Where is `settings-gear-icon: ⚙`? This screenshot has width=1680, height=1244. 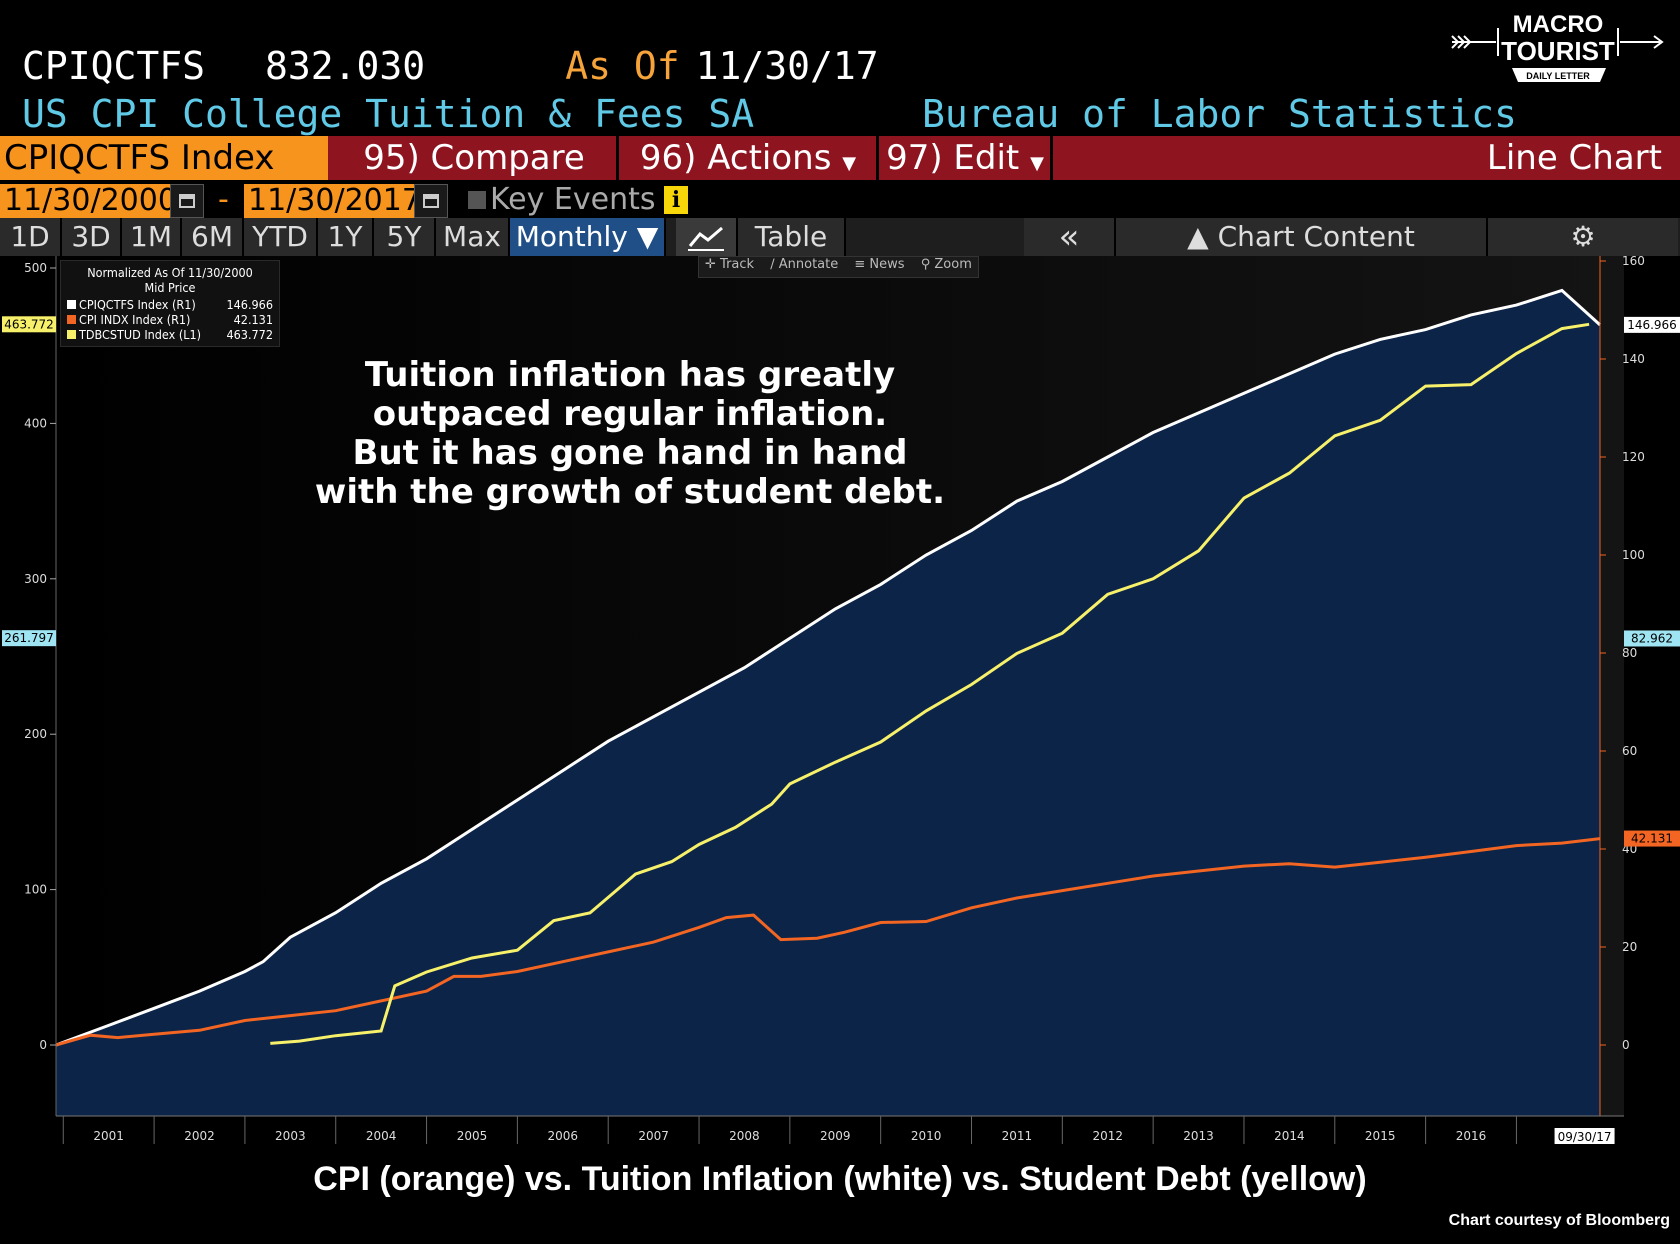 settings-gear-icon: ⚙ is located at coordinates (1583, 237).